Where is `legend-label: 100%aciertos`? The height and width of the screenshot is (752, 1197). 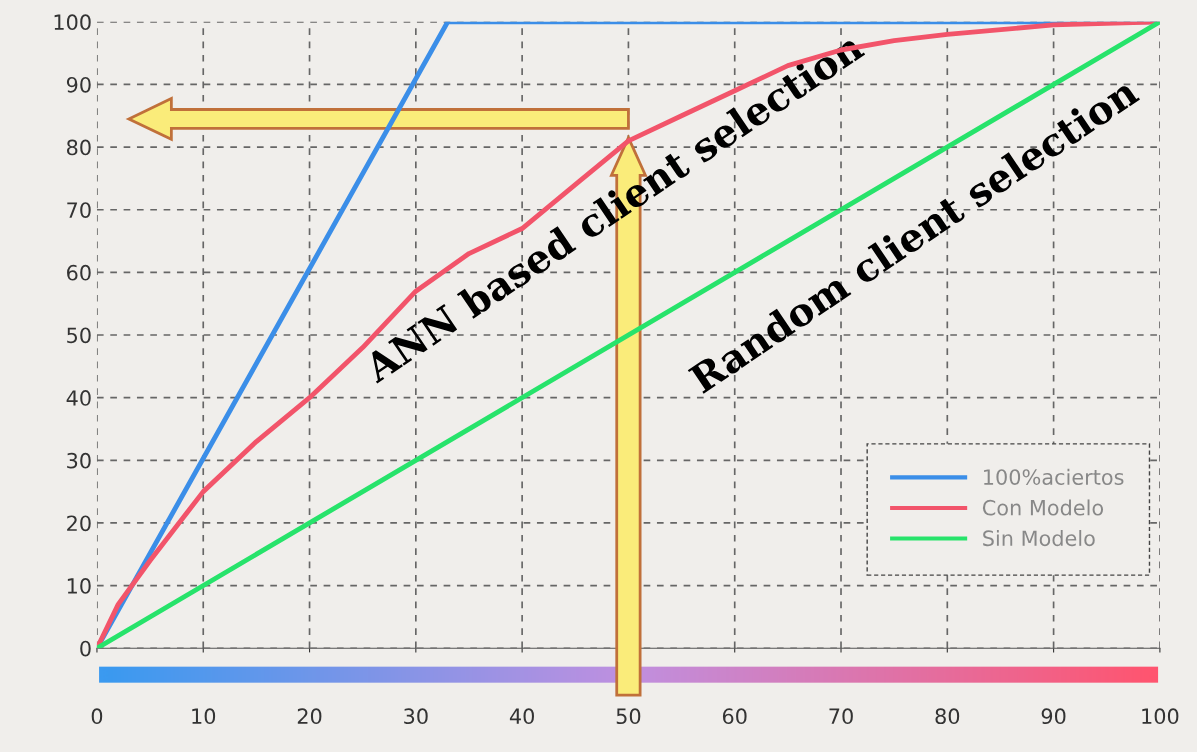 legend-label: 100%aciertos is located at coordinates (1054, 476).